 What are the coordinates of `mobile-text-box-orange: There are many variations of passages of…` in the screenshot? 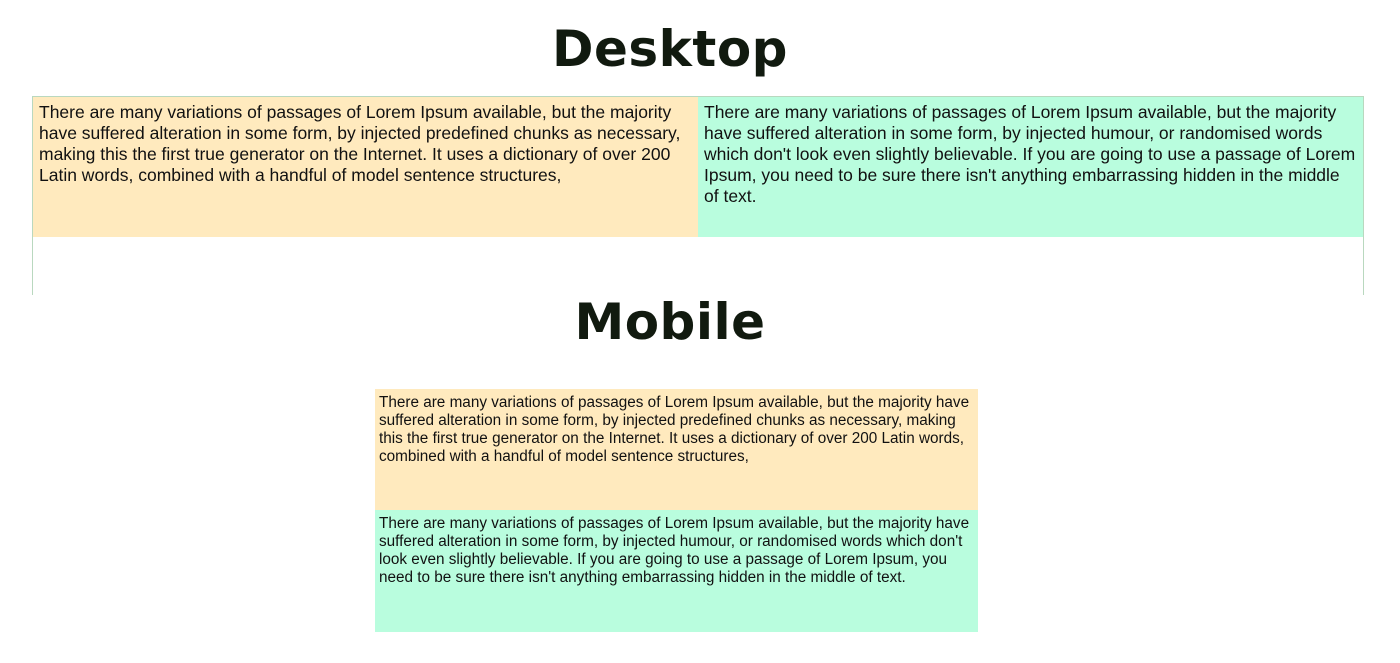 It's located at (676, 449).